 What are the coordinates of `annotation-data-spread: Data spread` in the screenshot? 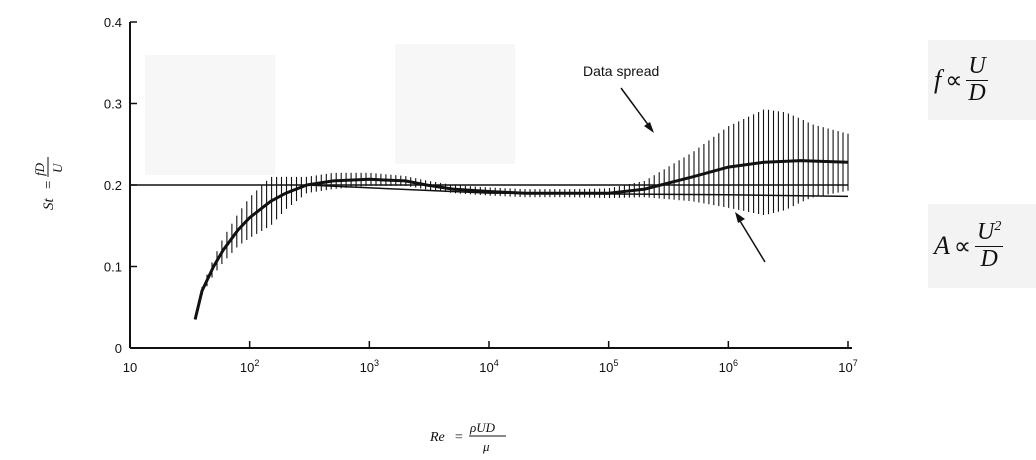 It's located at (621, 71).